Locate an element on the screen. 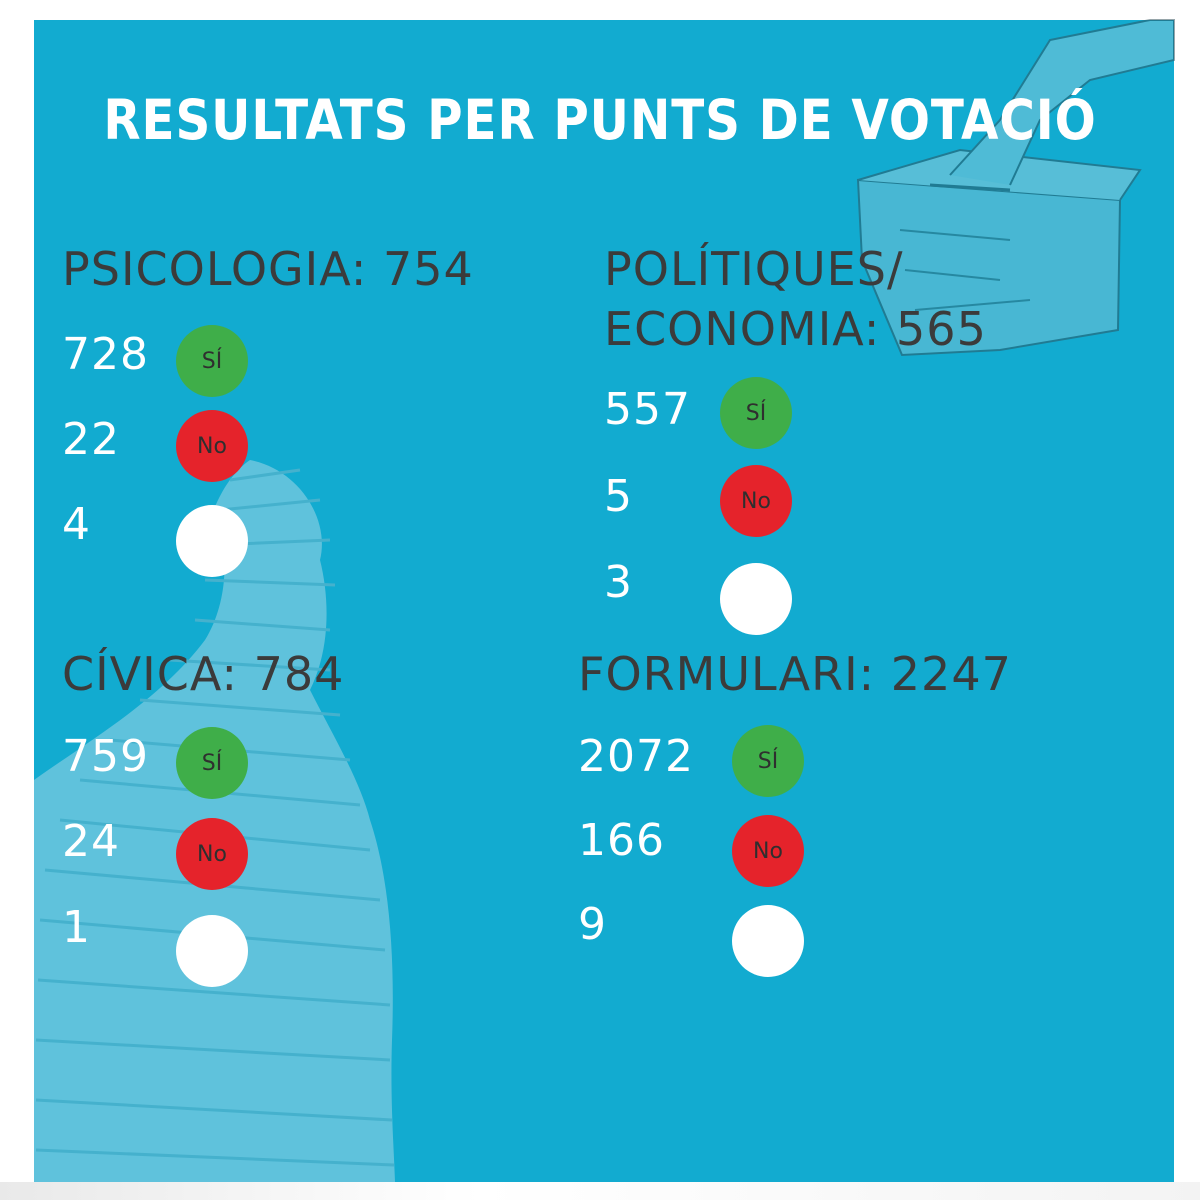  section-heading-formulari: FORMULARI: 2247 is located at coordinates (795, 674).